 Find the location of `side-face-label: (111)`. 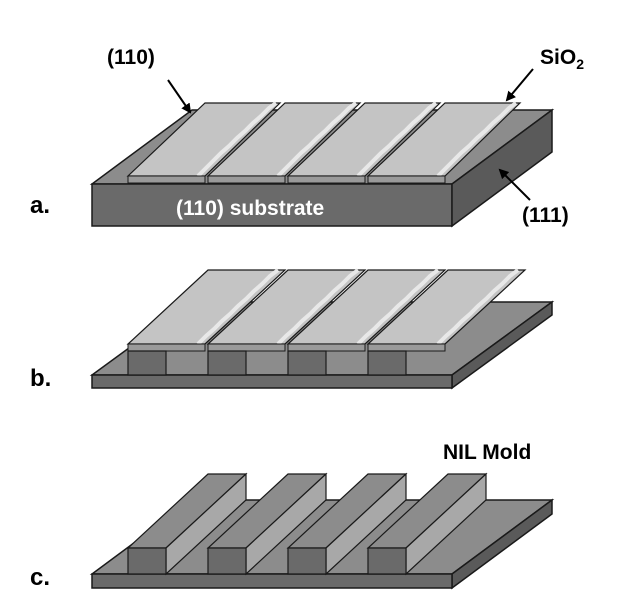

side-face-label: (111) is located at coordinates (545, 215).